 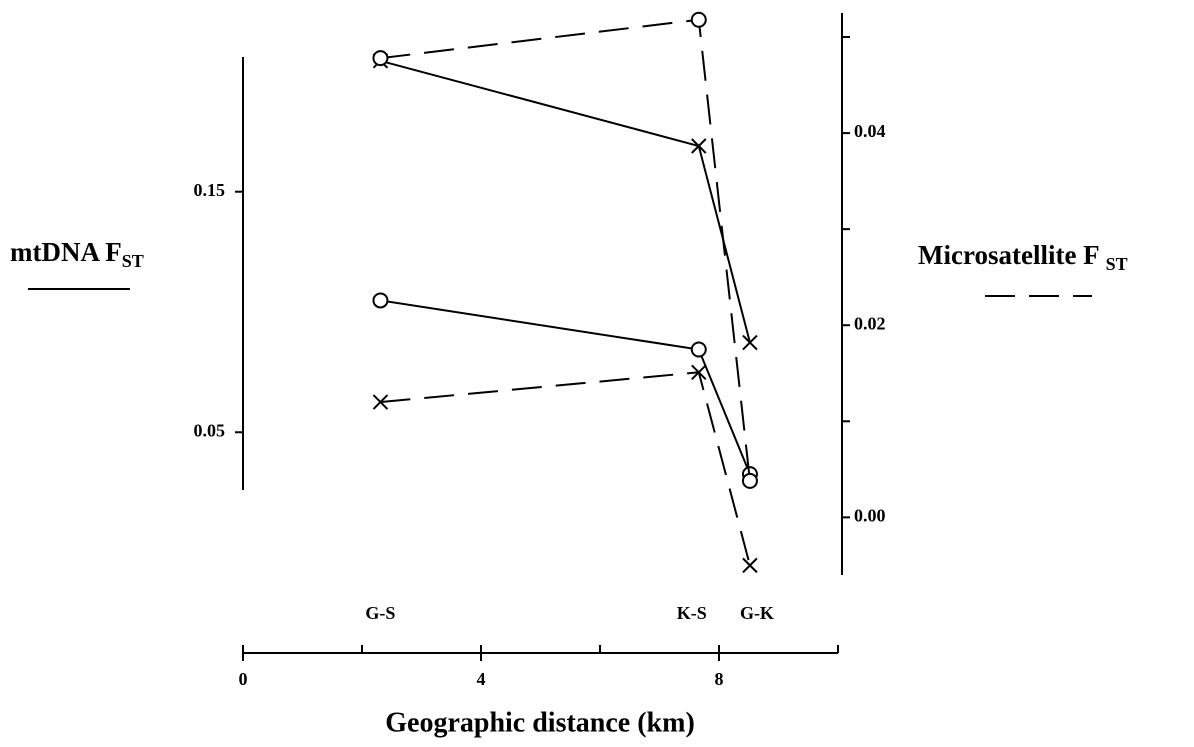 I want to click on x-tick-label: 8, so click(x=719, y=679).